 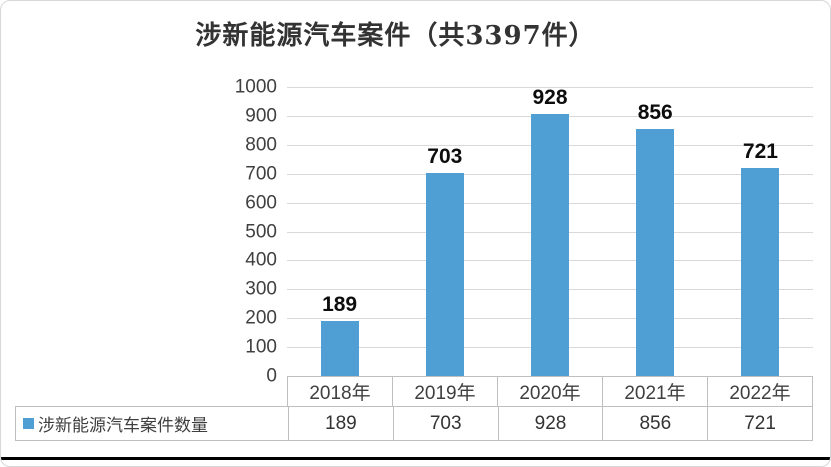 I want to click on legend-cell: 涉新能源汽车案件数量, so click(x=152, y=423).